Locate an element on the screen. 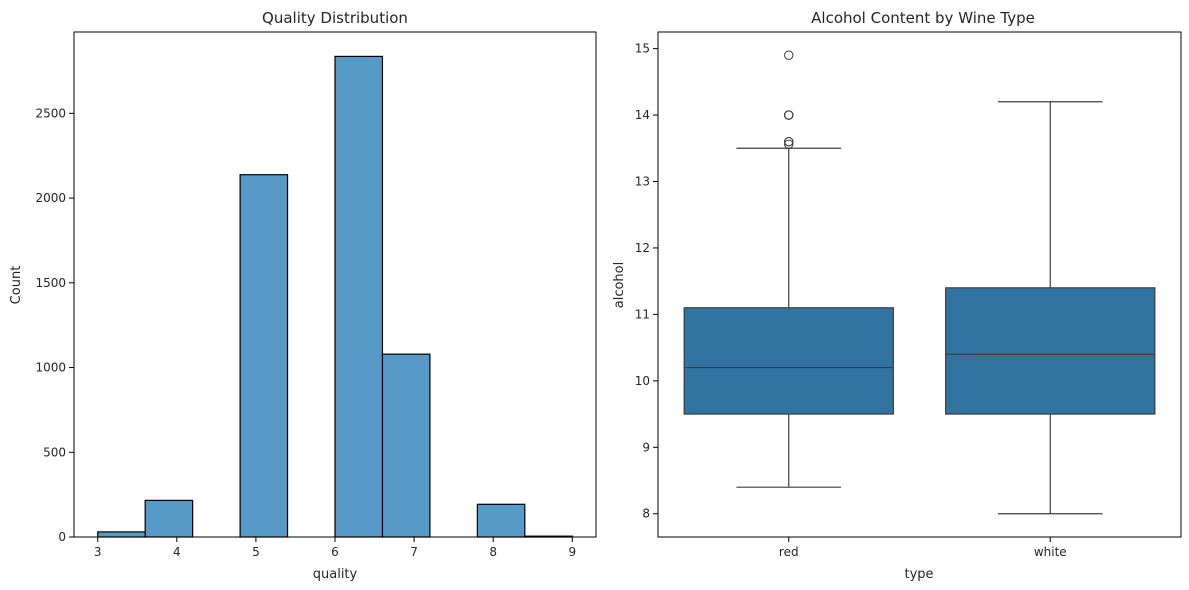  boxplot-y-tick-label-10: 10 is located at coordinates (642, 381).